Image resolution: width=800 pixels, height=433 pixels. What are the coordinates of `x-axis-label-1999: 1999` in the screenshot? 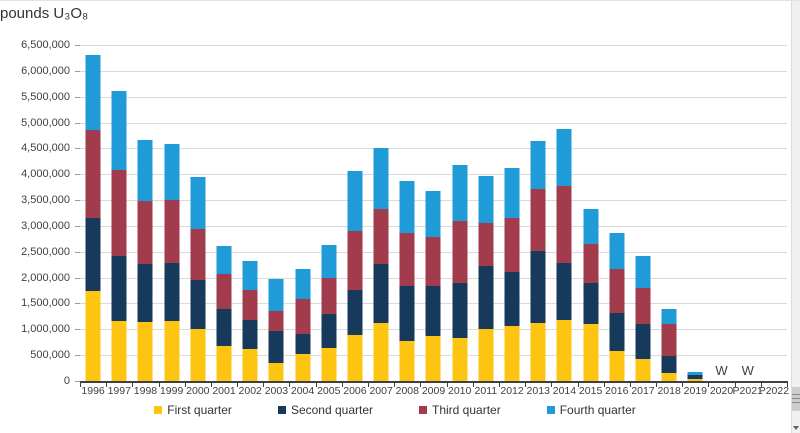 It's located at (171, 391).